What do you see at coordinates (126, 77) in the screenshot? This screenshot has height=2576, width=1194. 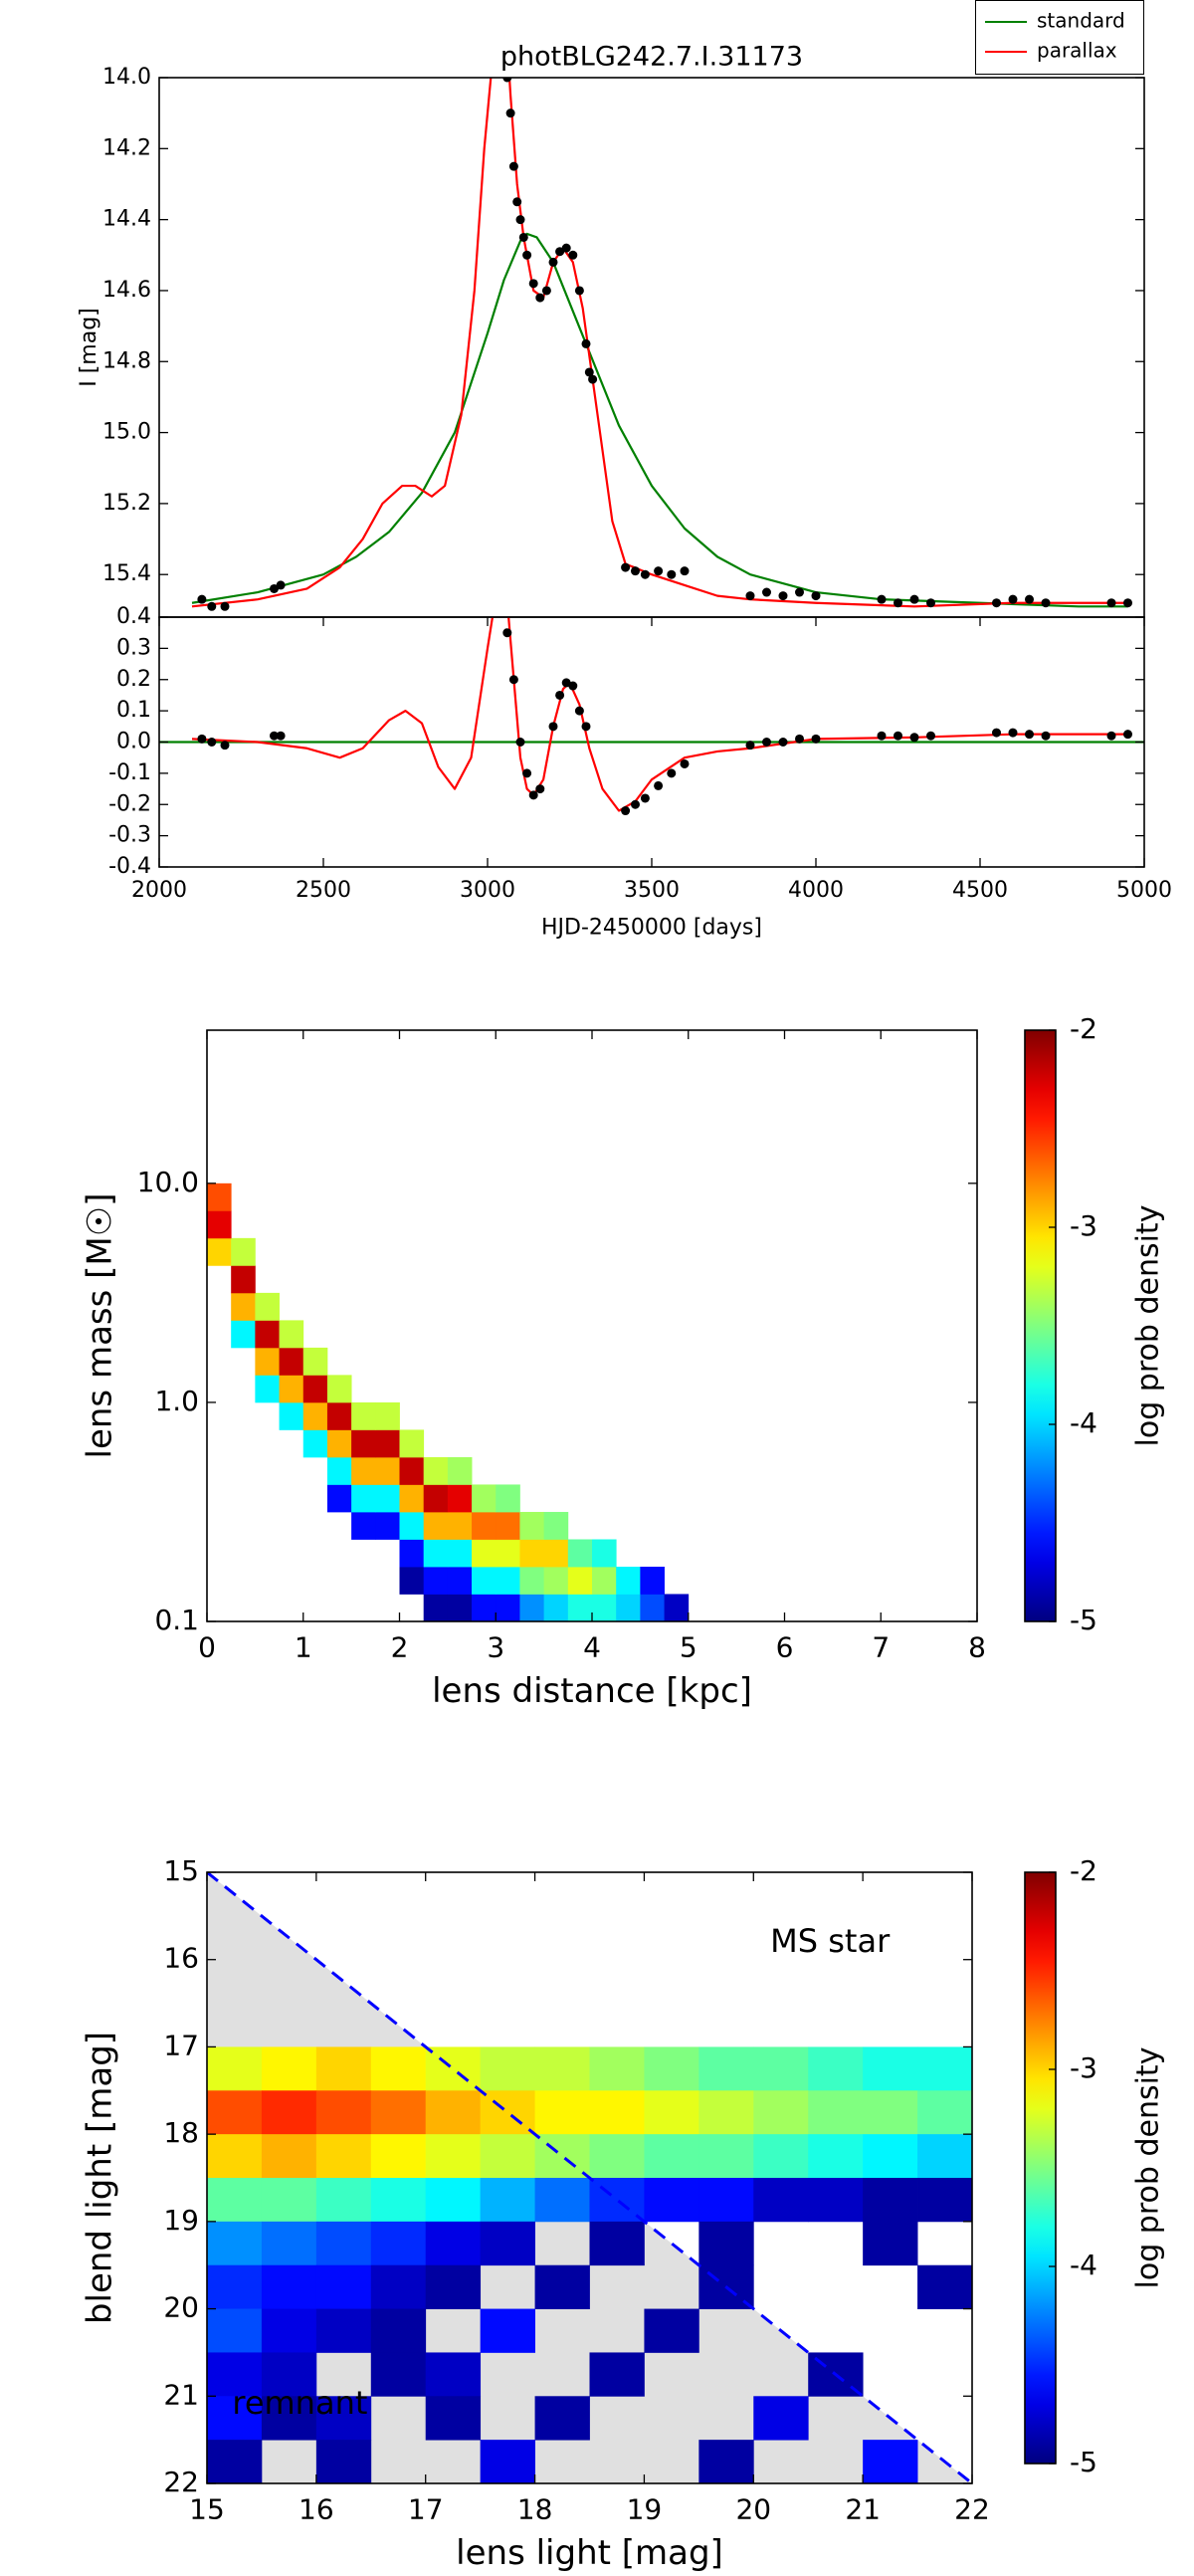 I see `y-tick-label: 14.0` at bounding box center [126, 77].